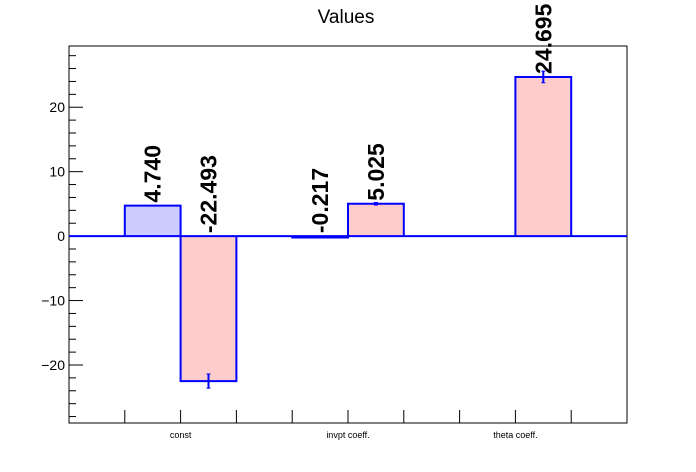  I want to click on y-tick-label: 0, so click(61, 236).